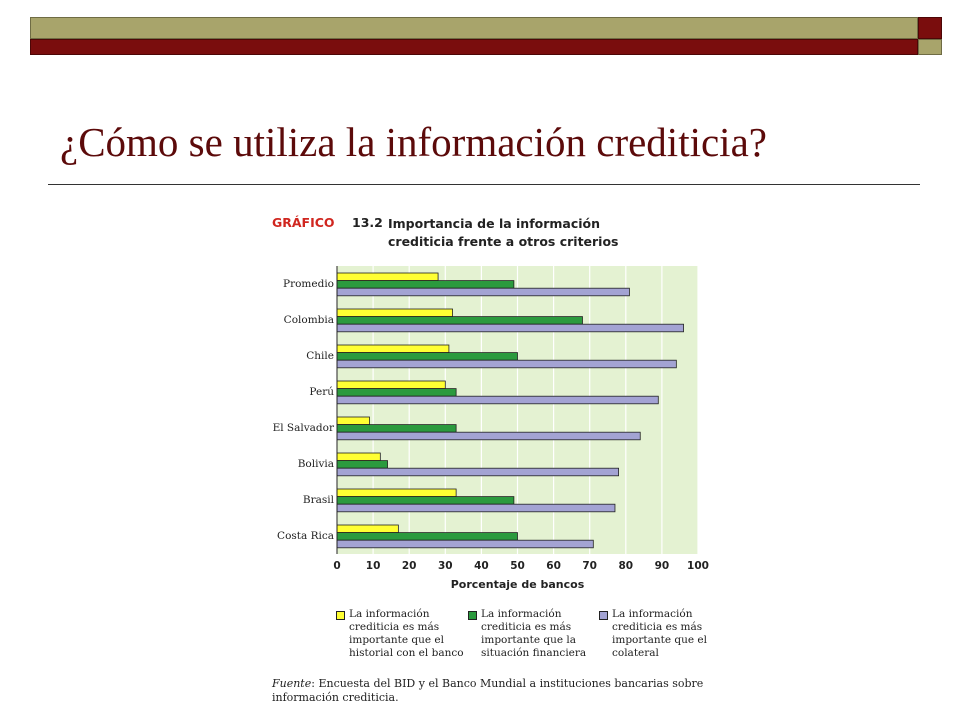 The image size is (960, 720). I want to click on header-band-maroon, so click(474, 47).